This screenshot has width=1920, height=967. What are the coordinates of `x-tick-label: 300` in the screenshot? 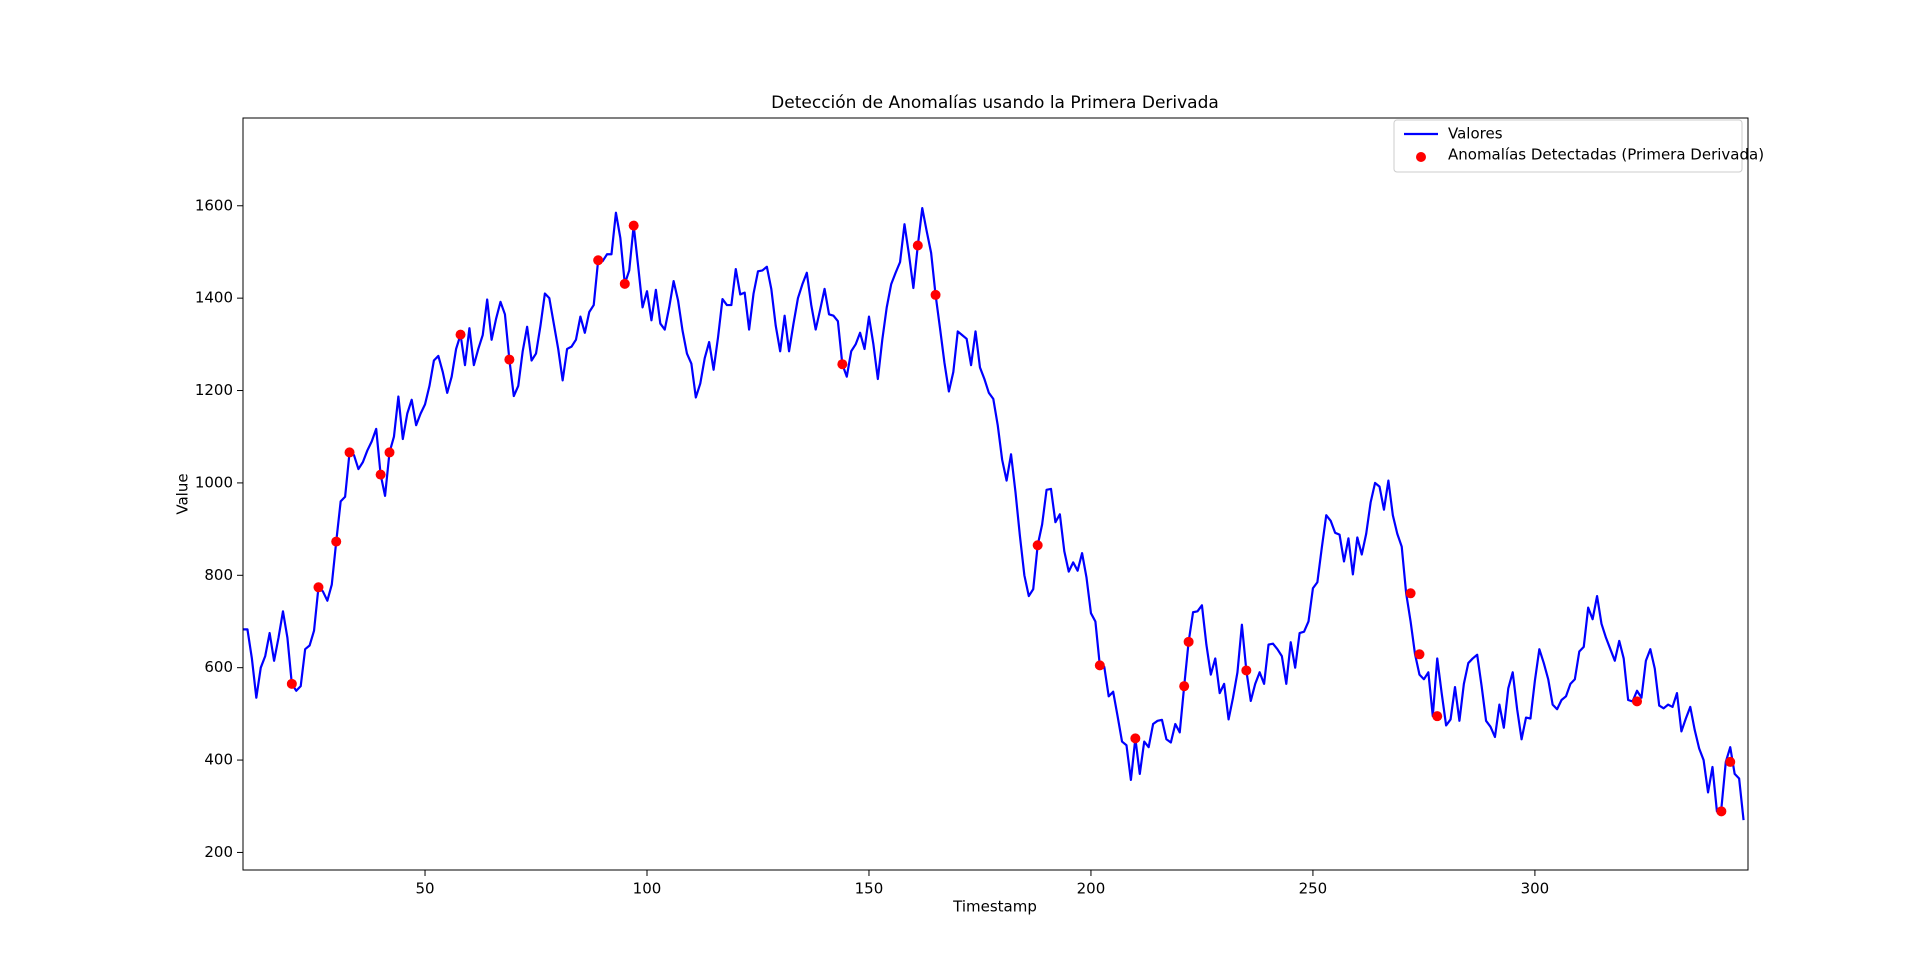 It's located at (1535, 889).